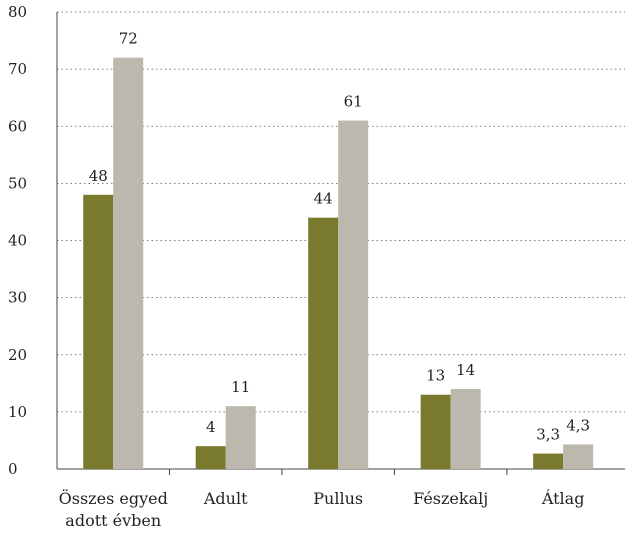 The image size is (627, 540). Describe the element at coordinates (113, 498) in the screenshot. I see `category-label: Összes egyed` at that location.